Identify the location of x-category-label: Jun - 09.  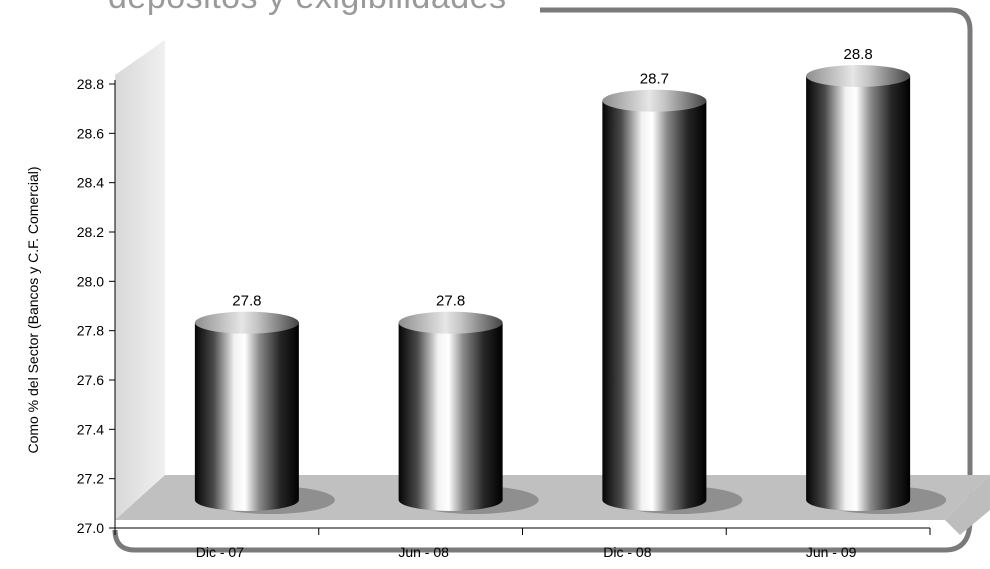
(831, 552).